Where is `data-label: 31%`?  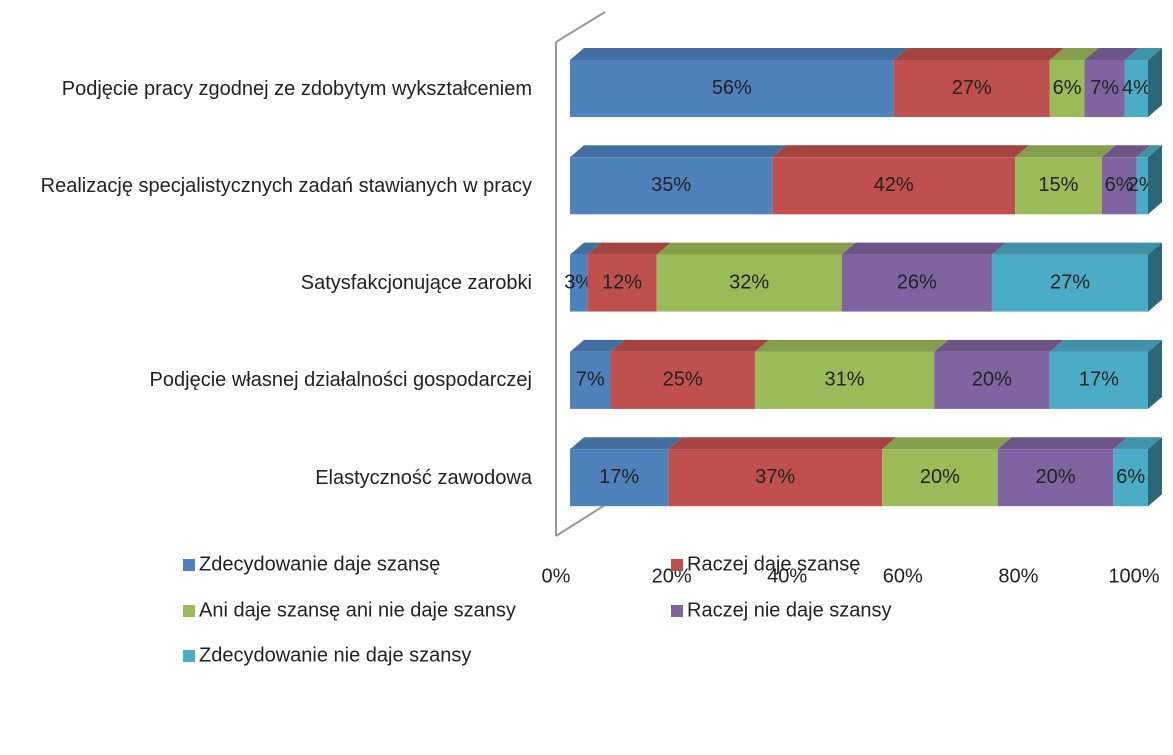
data-label: 31% is located at coordinates (845, 380).